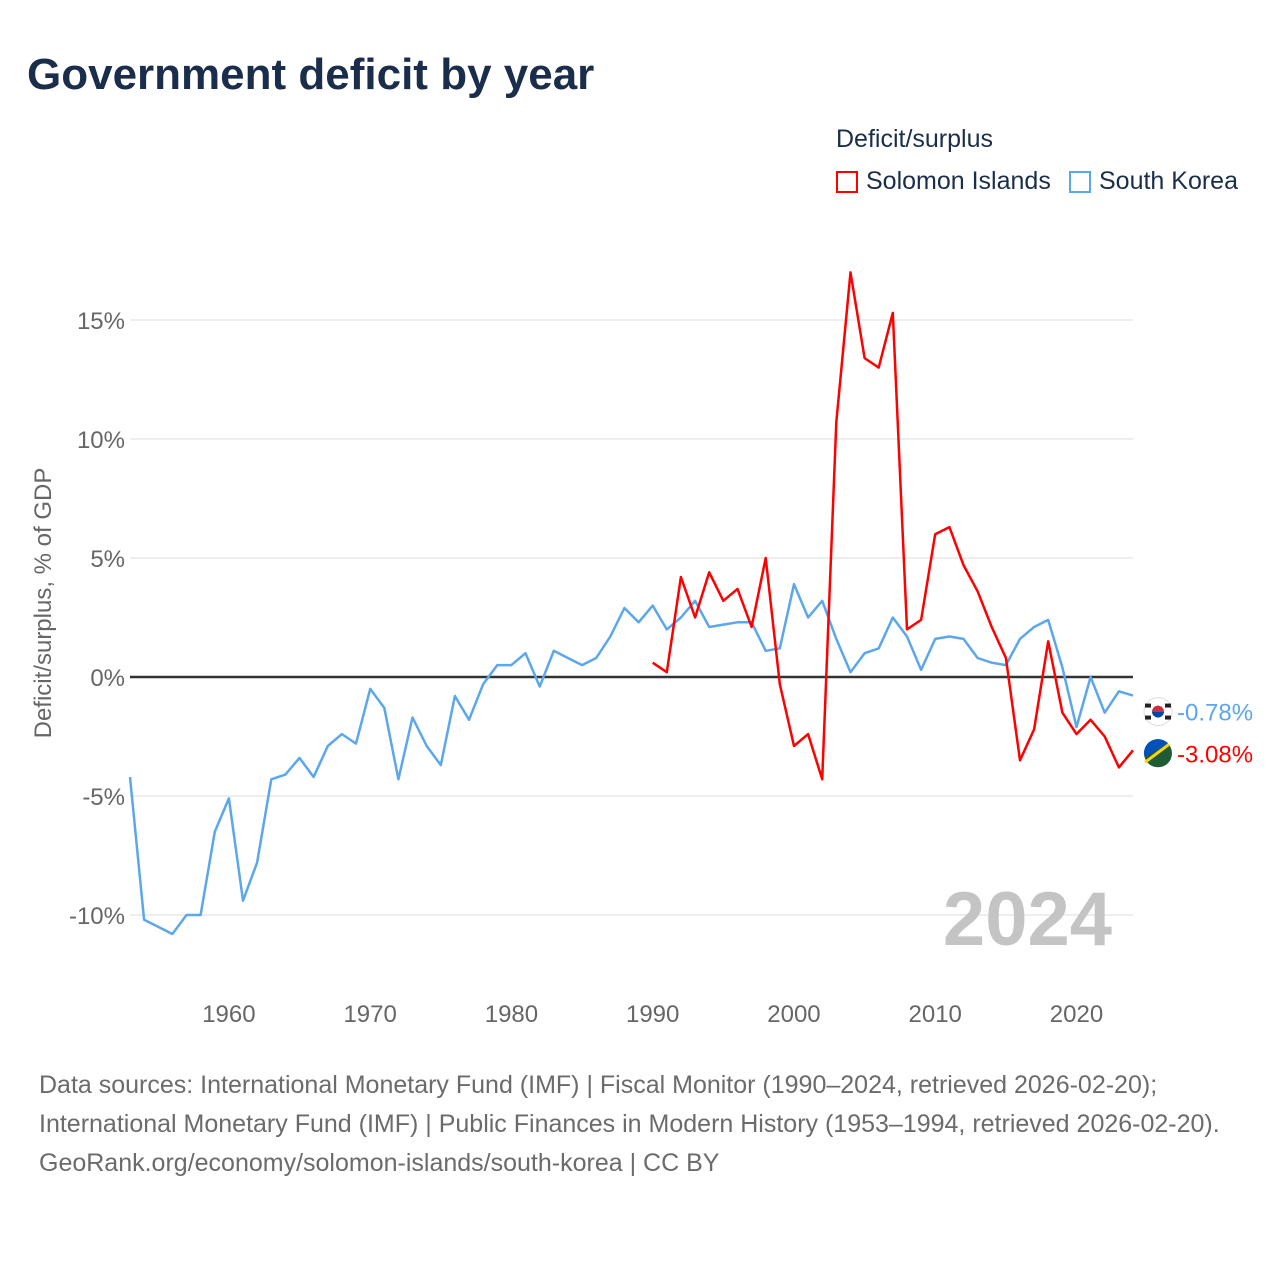  What do you see at coordinates (101, 440) in the screenshot?
I see `y-tick-label: 10%` at bounding box center [101, 440].